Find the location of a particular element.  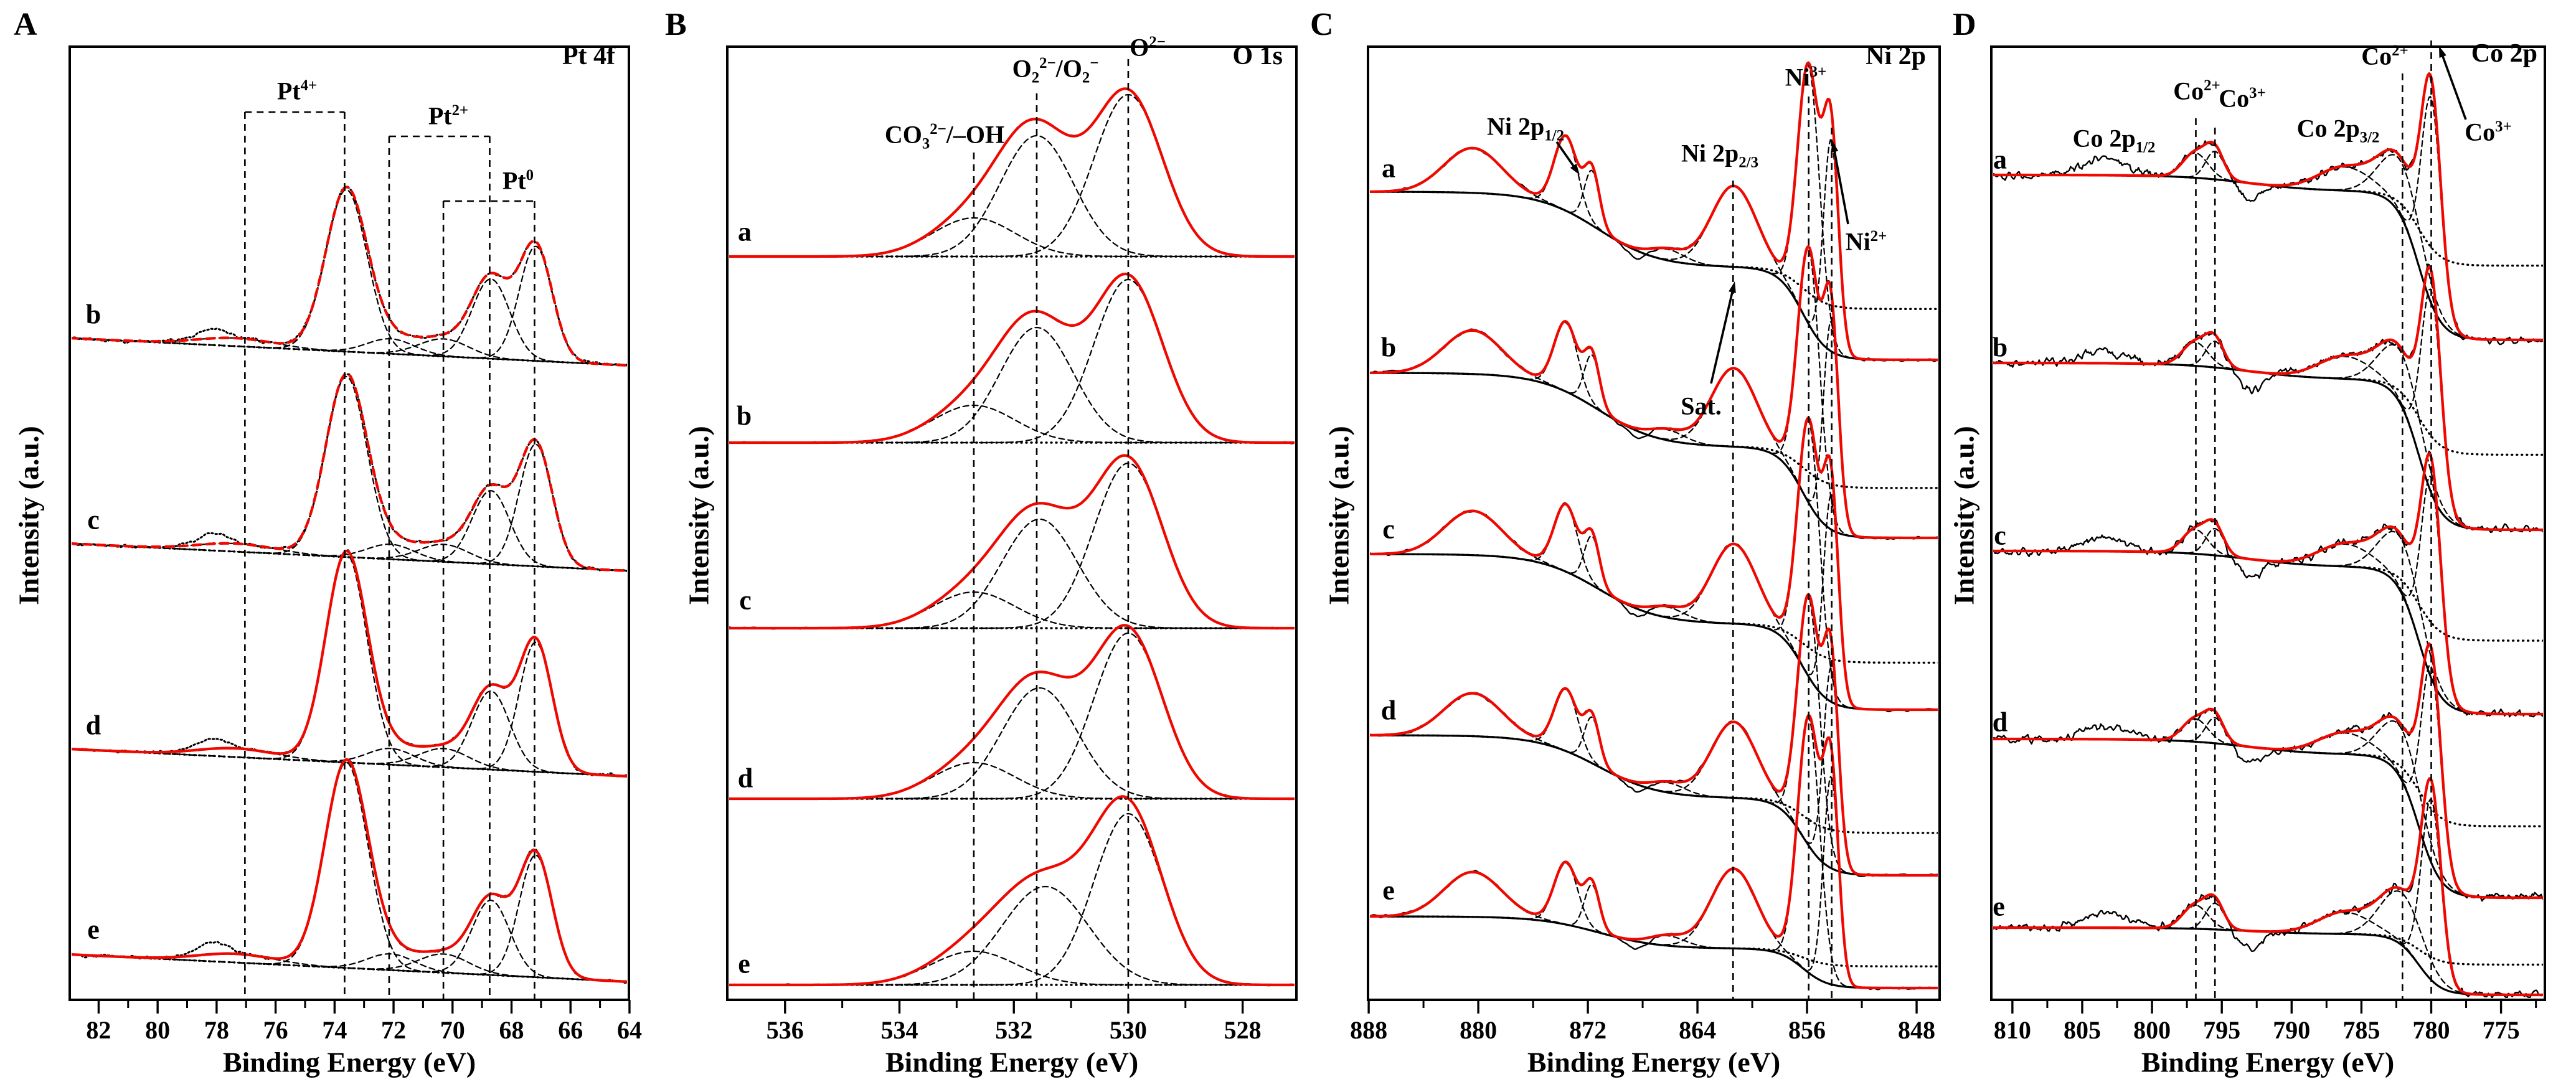

x-tick-label: 805 is located at coordinates (2082, 1030).